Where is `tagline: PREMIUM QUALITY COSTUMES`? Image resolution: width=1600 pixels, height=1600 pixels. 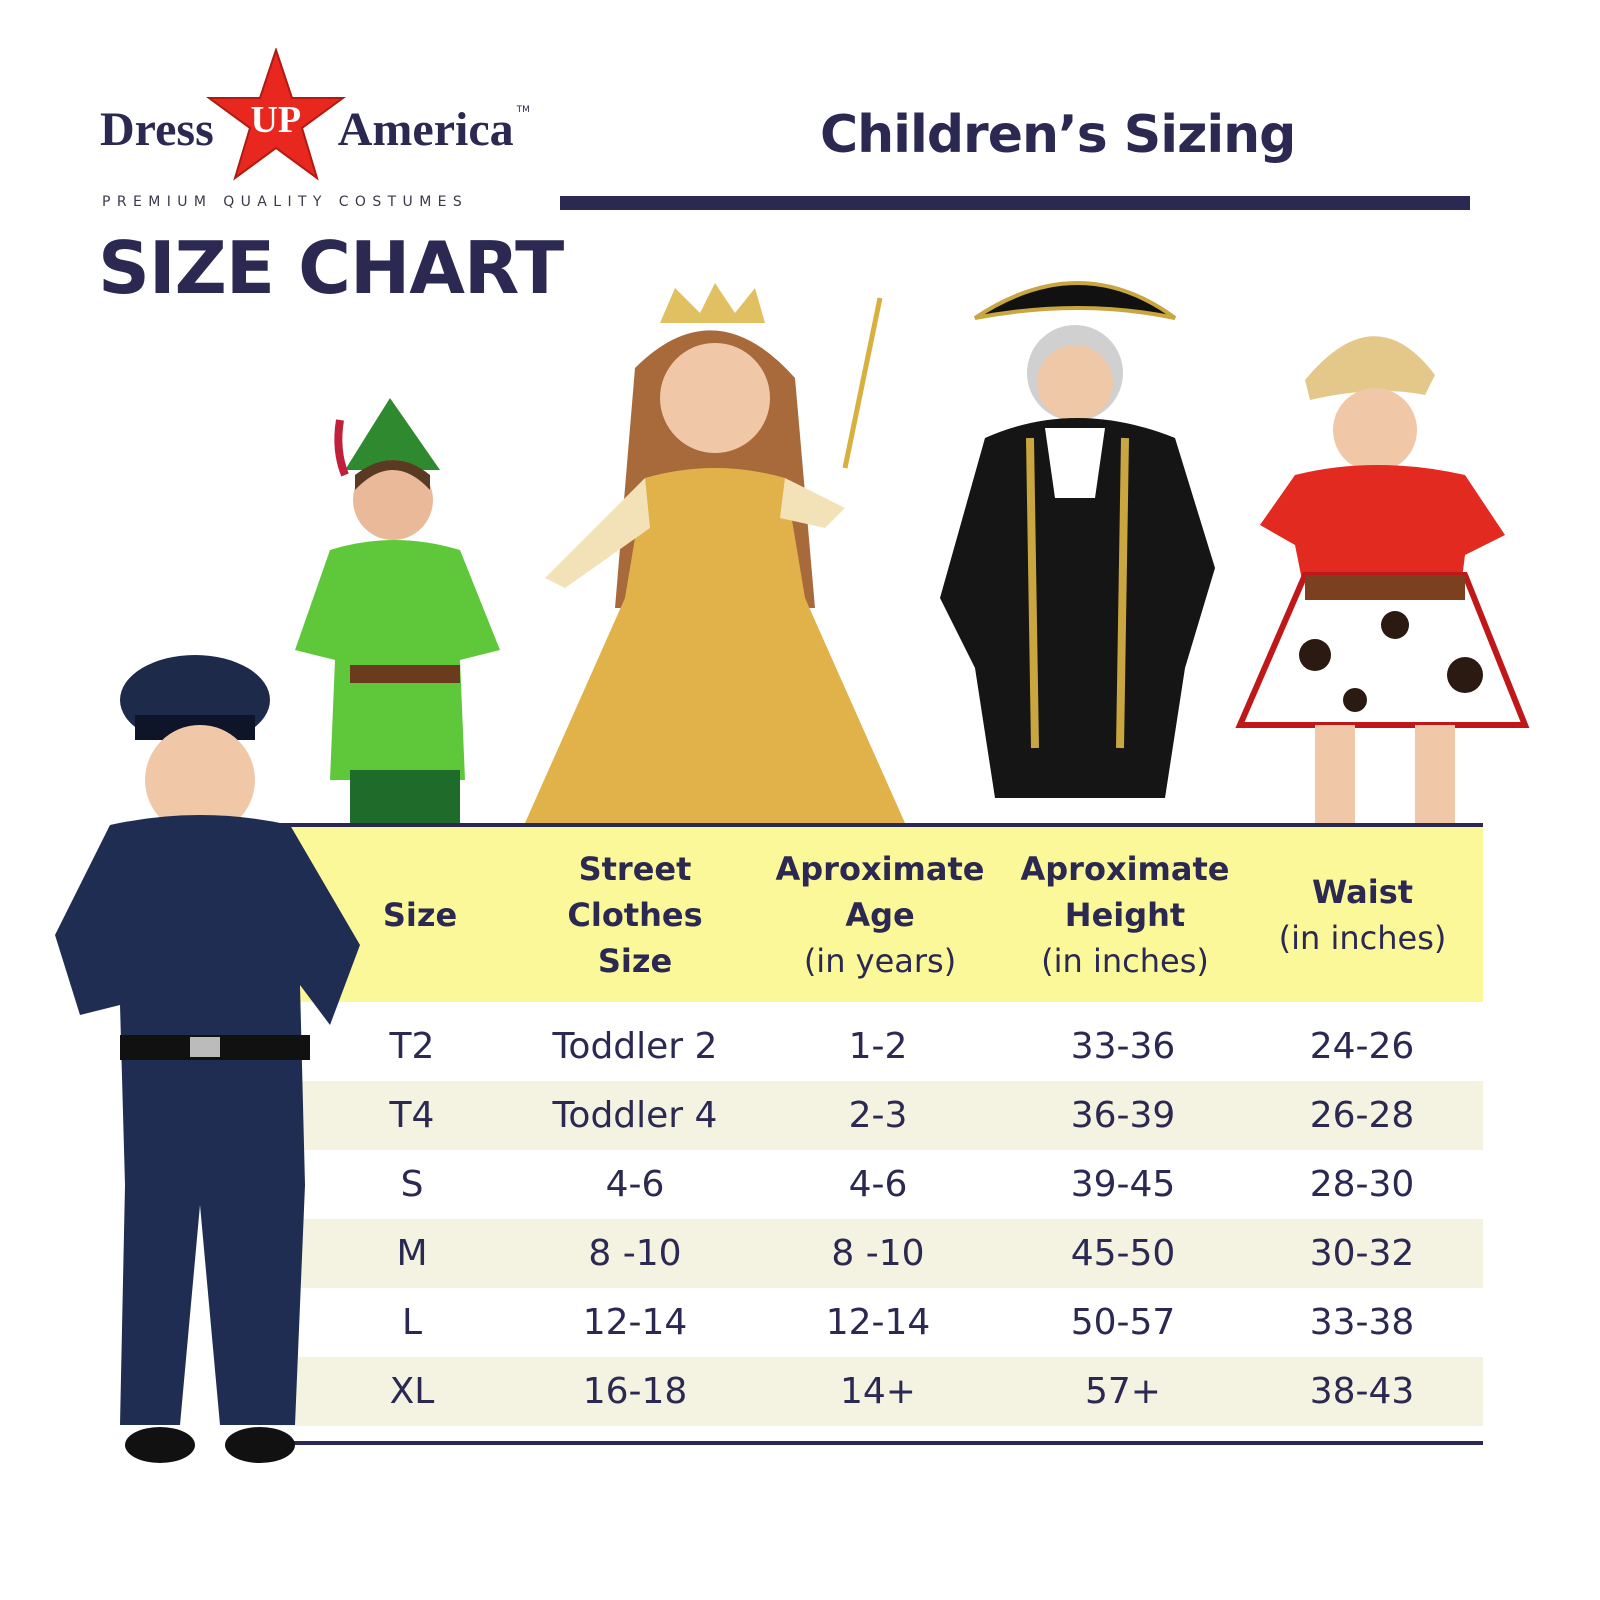
tagline: PREMIUM QUALITY COSTUMES is located at coordinates (285, 202).